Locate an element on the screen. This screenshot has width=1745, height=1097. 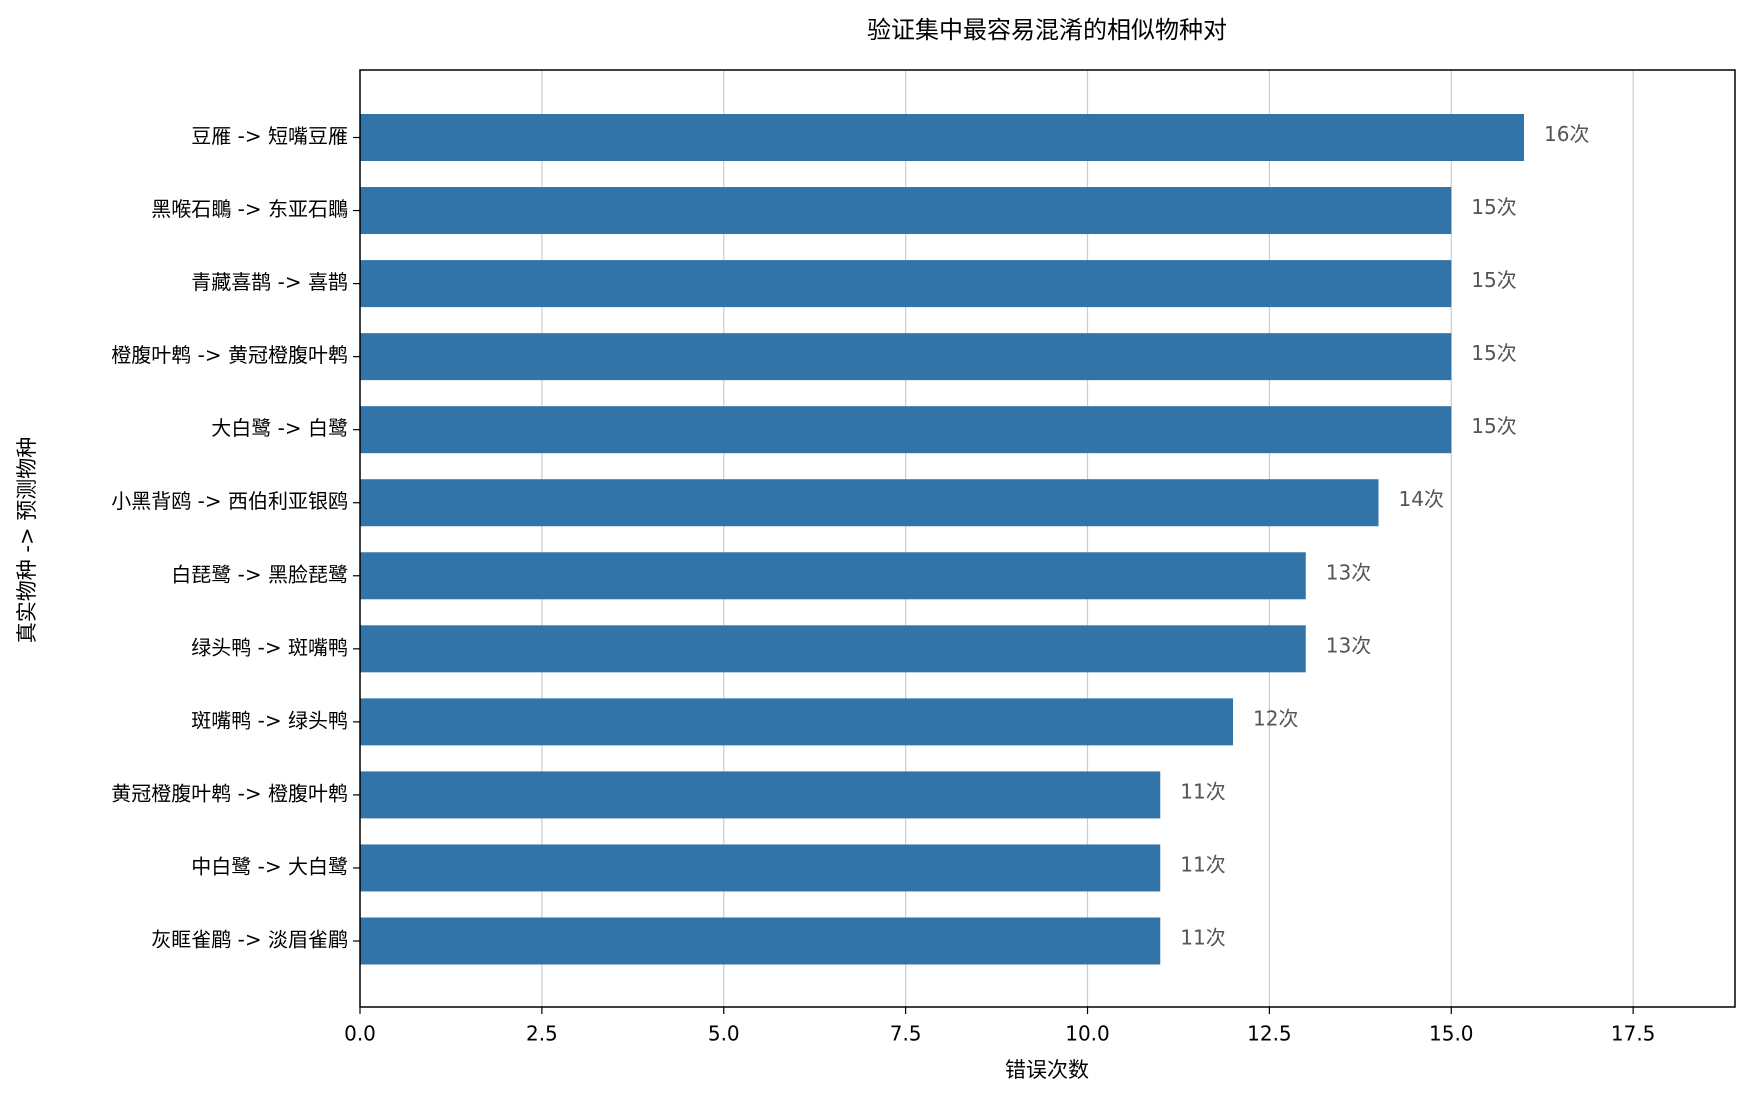
x-tick-label: 15.0 is located at coordinates (1451, 1034).